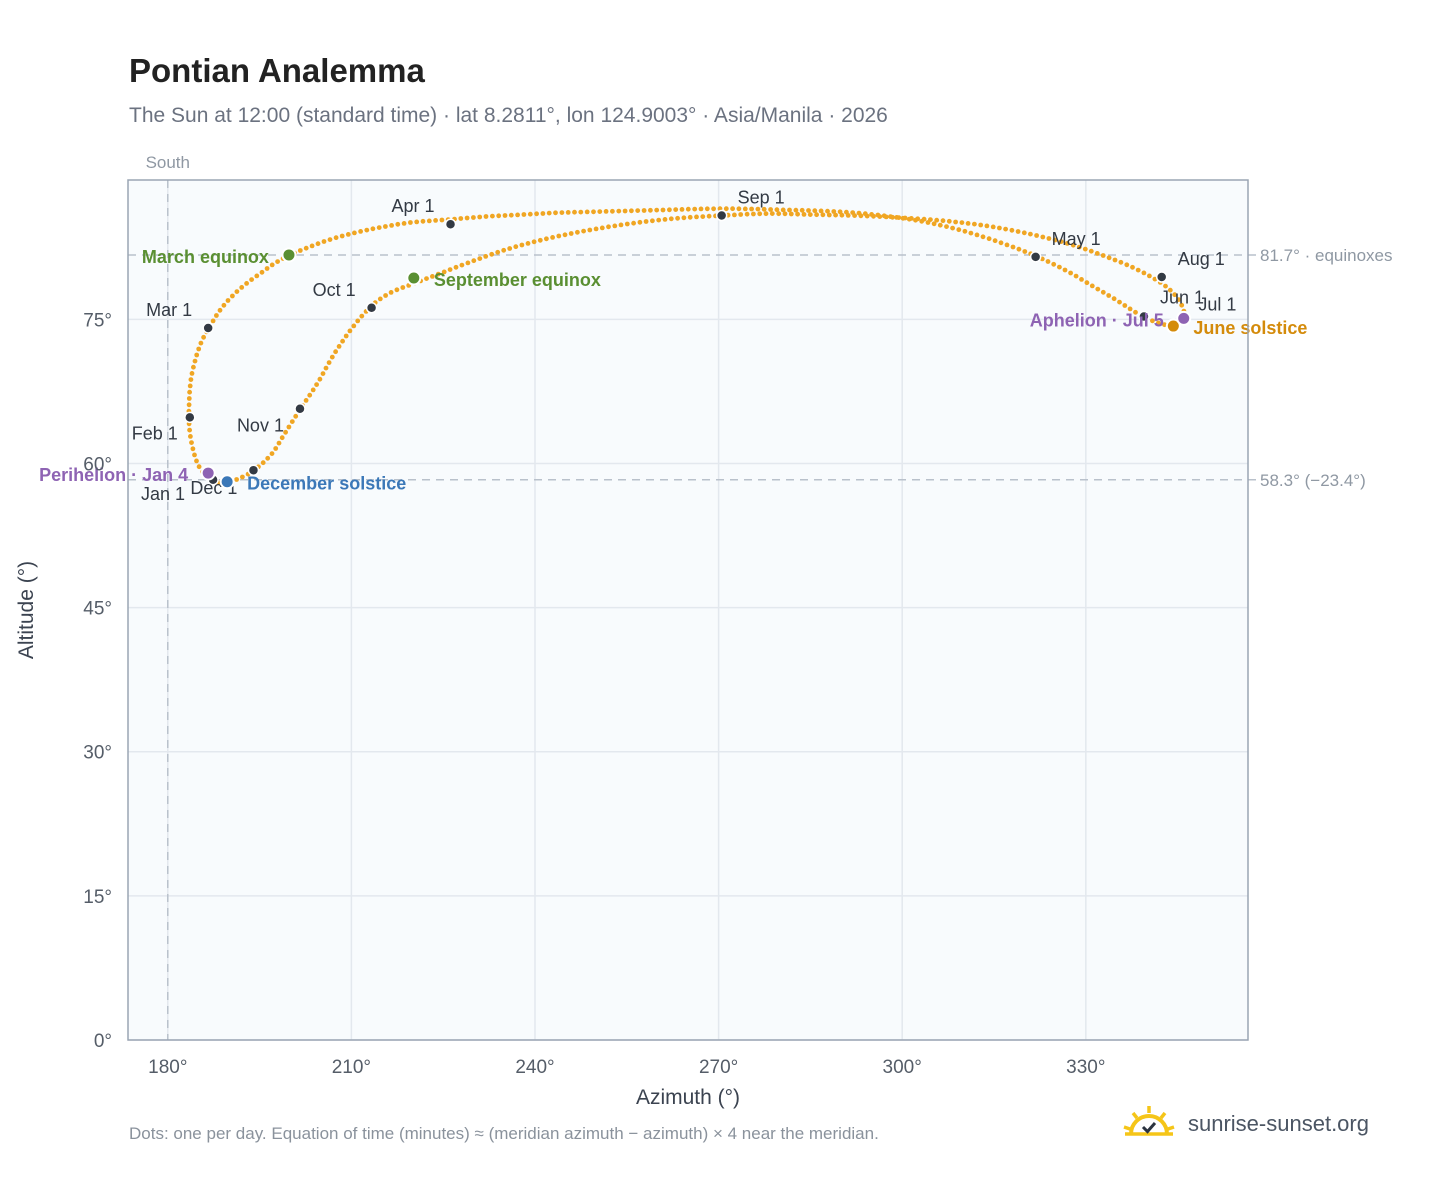 The height and width of the screenshot is (1188, 1448). I want to click on chart-title: Pontian Analemma, so click(277, 70).